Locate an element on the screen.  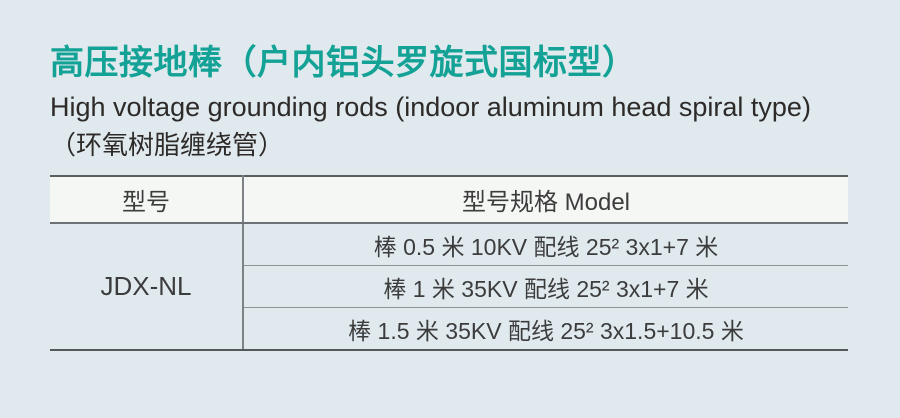
column-header-model: 型号 is located at coordinates (147, 200).